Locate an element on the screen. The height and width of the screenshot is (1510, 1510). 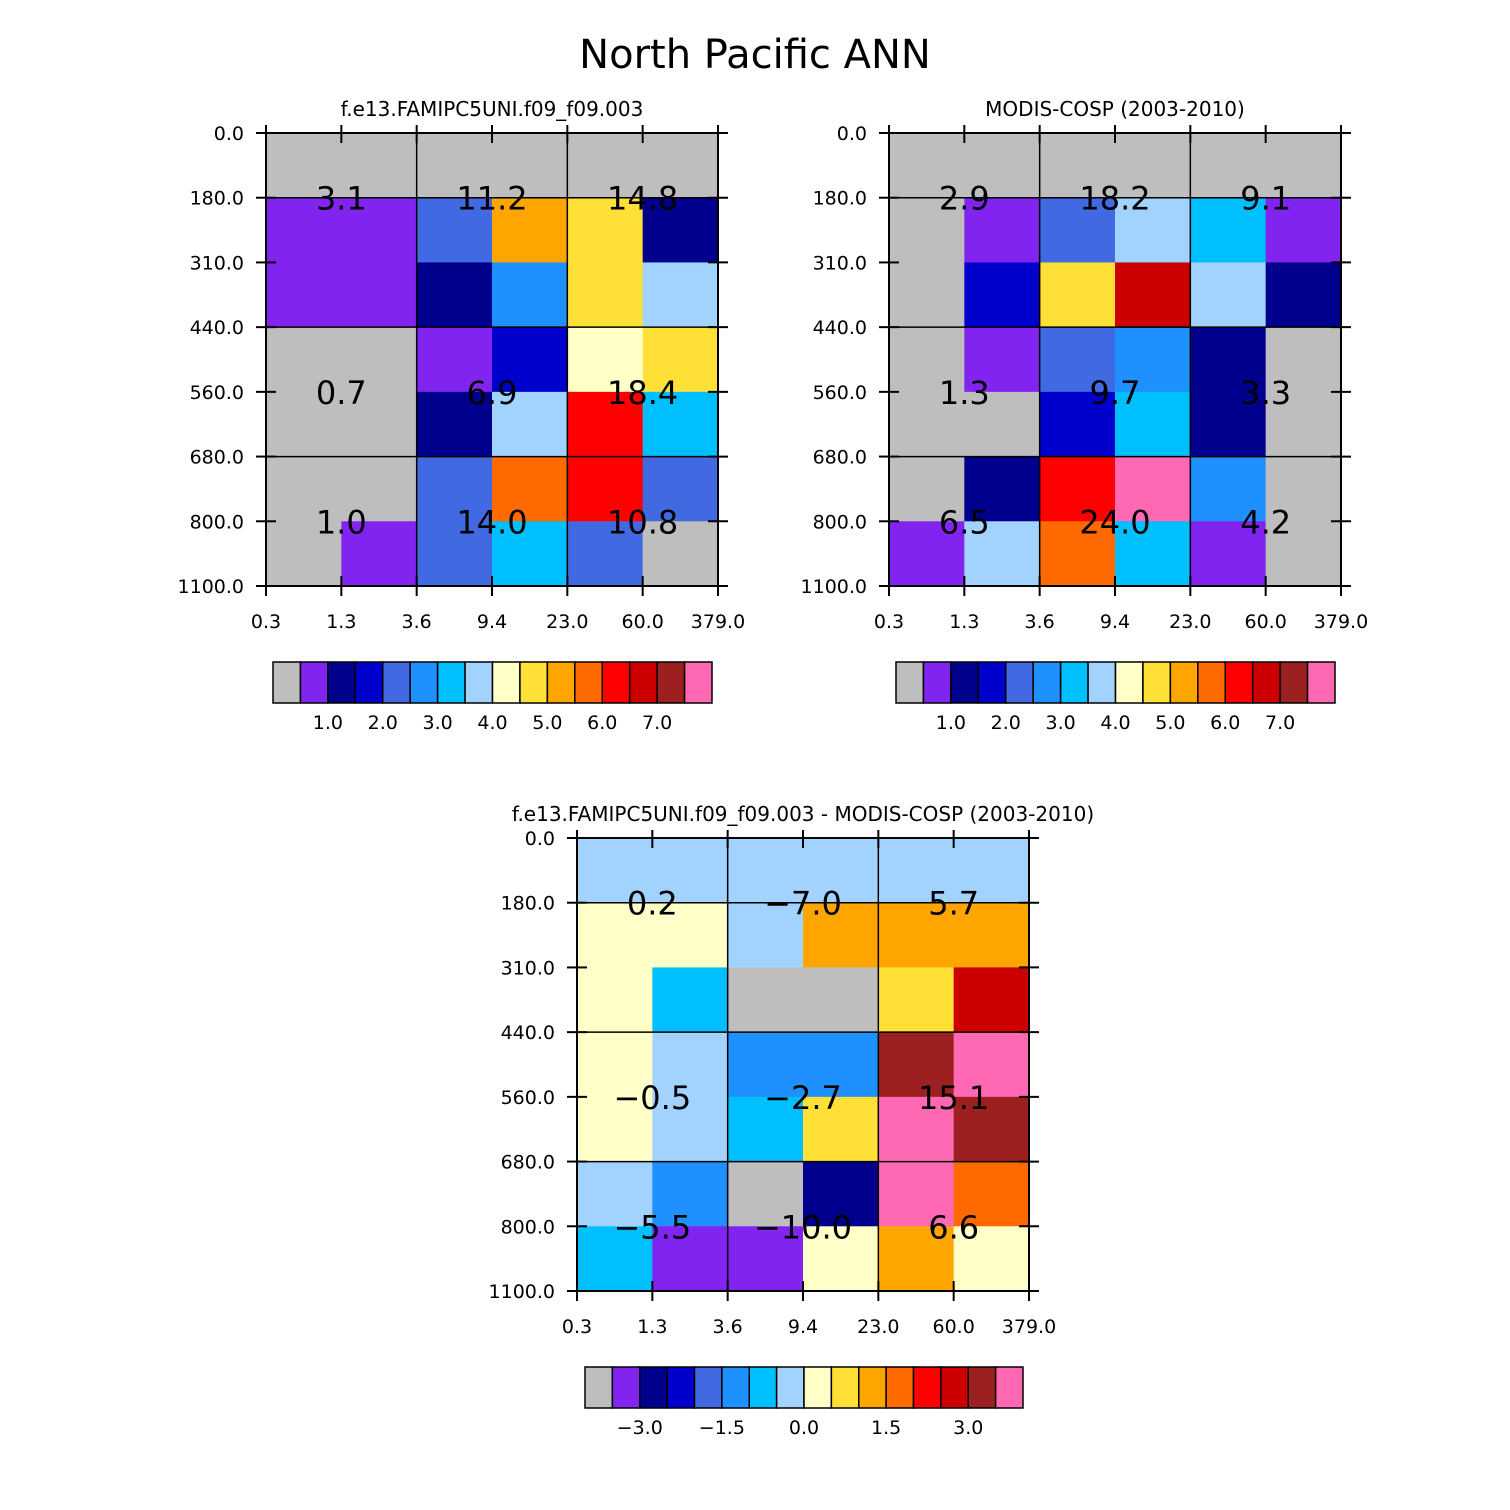
cell-value-label: 1.0 is located at coordinates (341, 522).